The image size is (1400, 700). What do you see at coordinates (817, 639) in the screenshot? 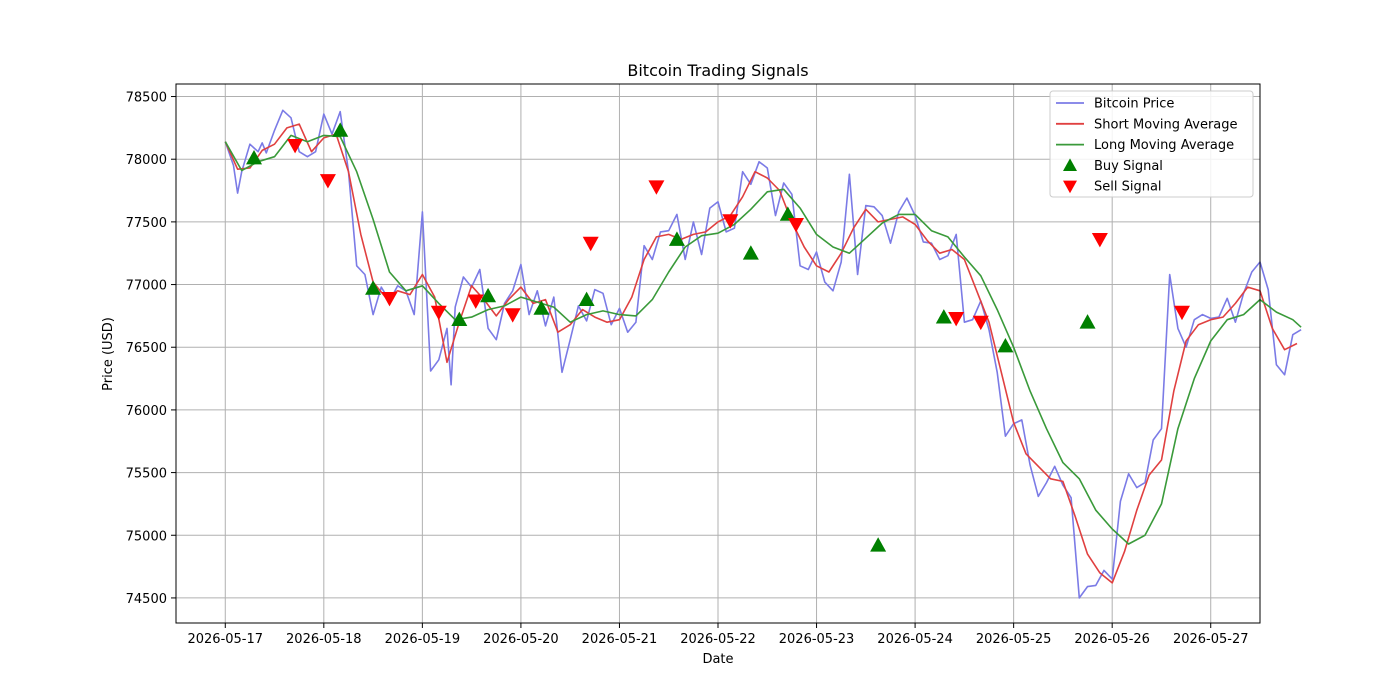
I see `x-tick-label: 2026-05-23` at bounding box center [817, 639].